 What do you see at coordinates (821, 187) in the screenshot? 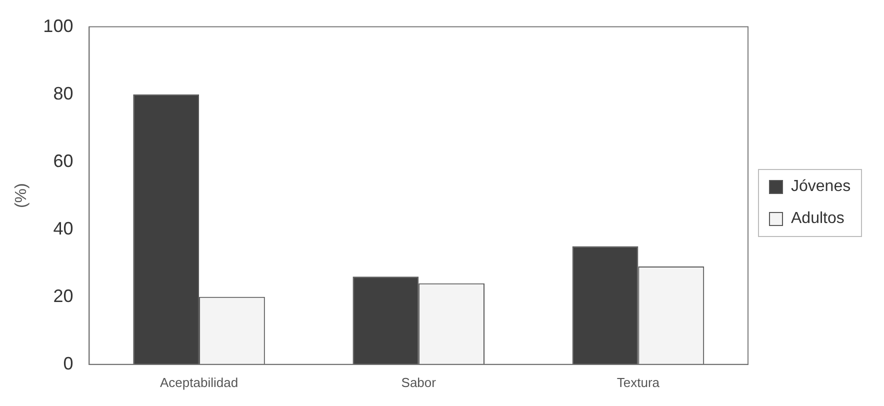
I see `legend-label: Jóvenes` at bounding box center [821, 187].